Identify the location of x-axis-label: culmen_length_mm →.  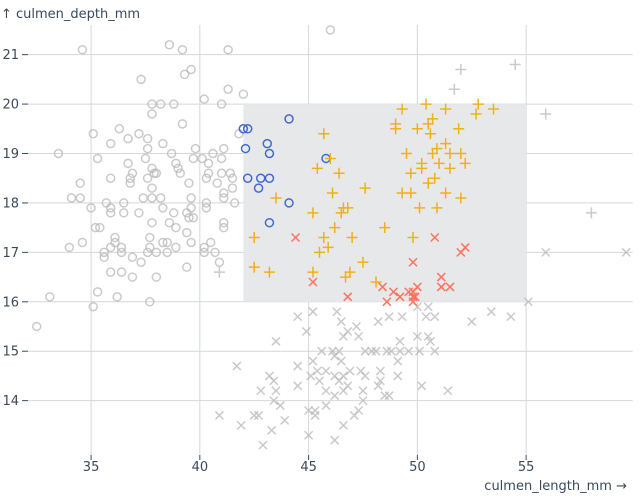
(555, 486).